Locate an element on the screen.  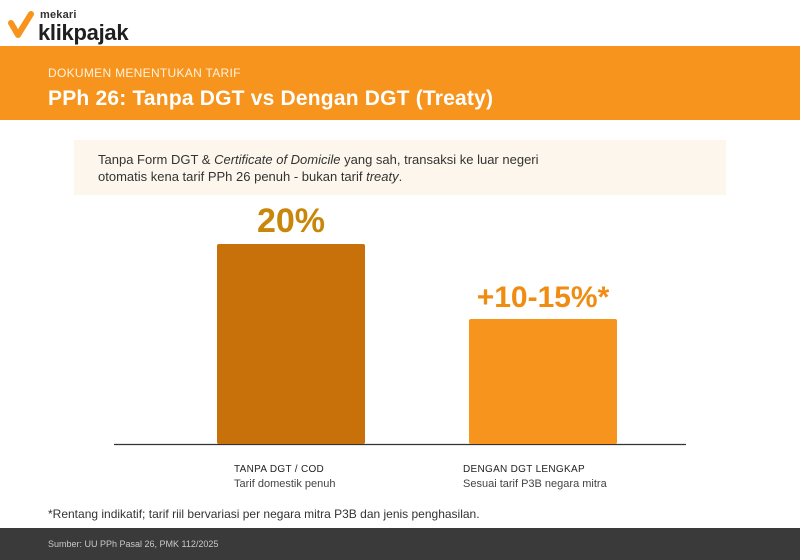
source-bar: Sumber: UU PPh Pasal 26, PMK 112/2025 is located at coordinates (400, 544).